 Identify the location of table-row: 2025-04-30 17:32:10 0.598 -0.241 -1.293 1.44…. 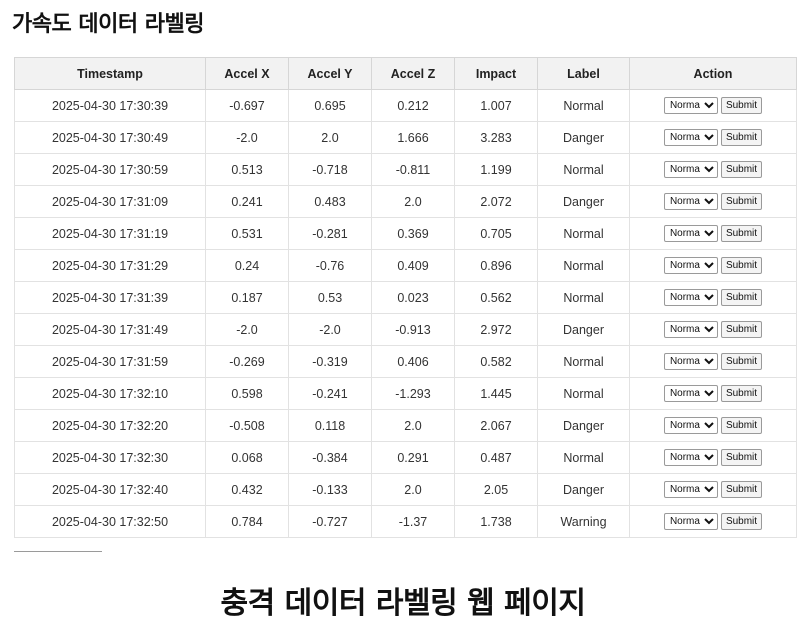
(405, 393).